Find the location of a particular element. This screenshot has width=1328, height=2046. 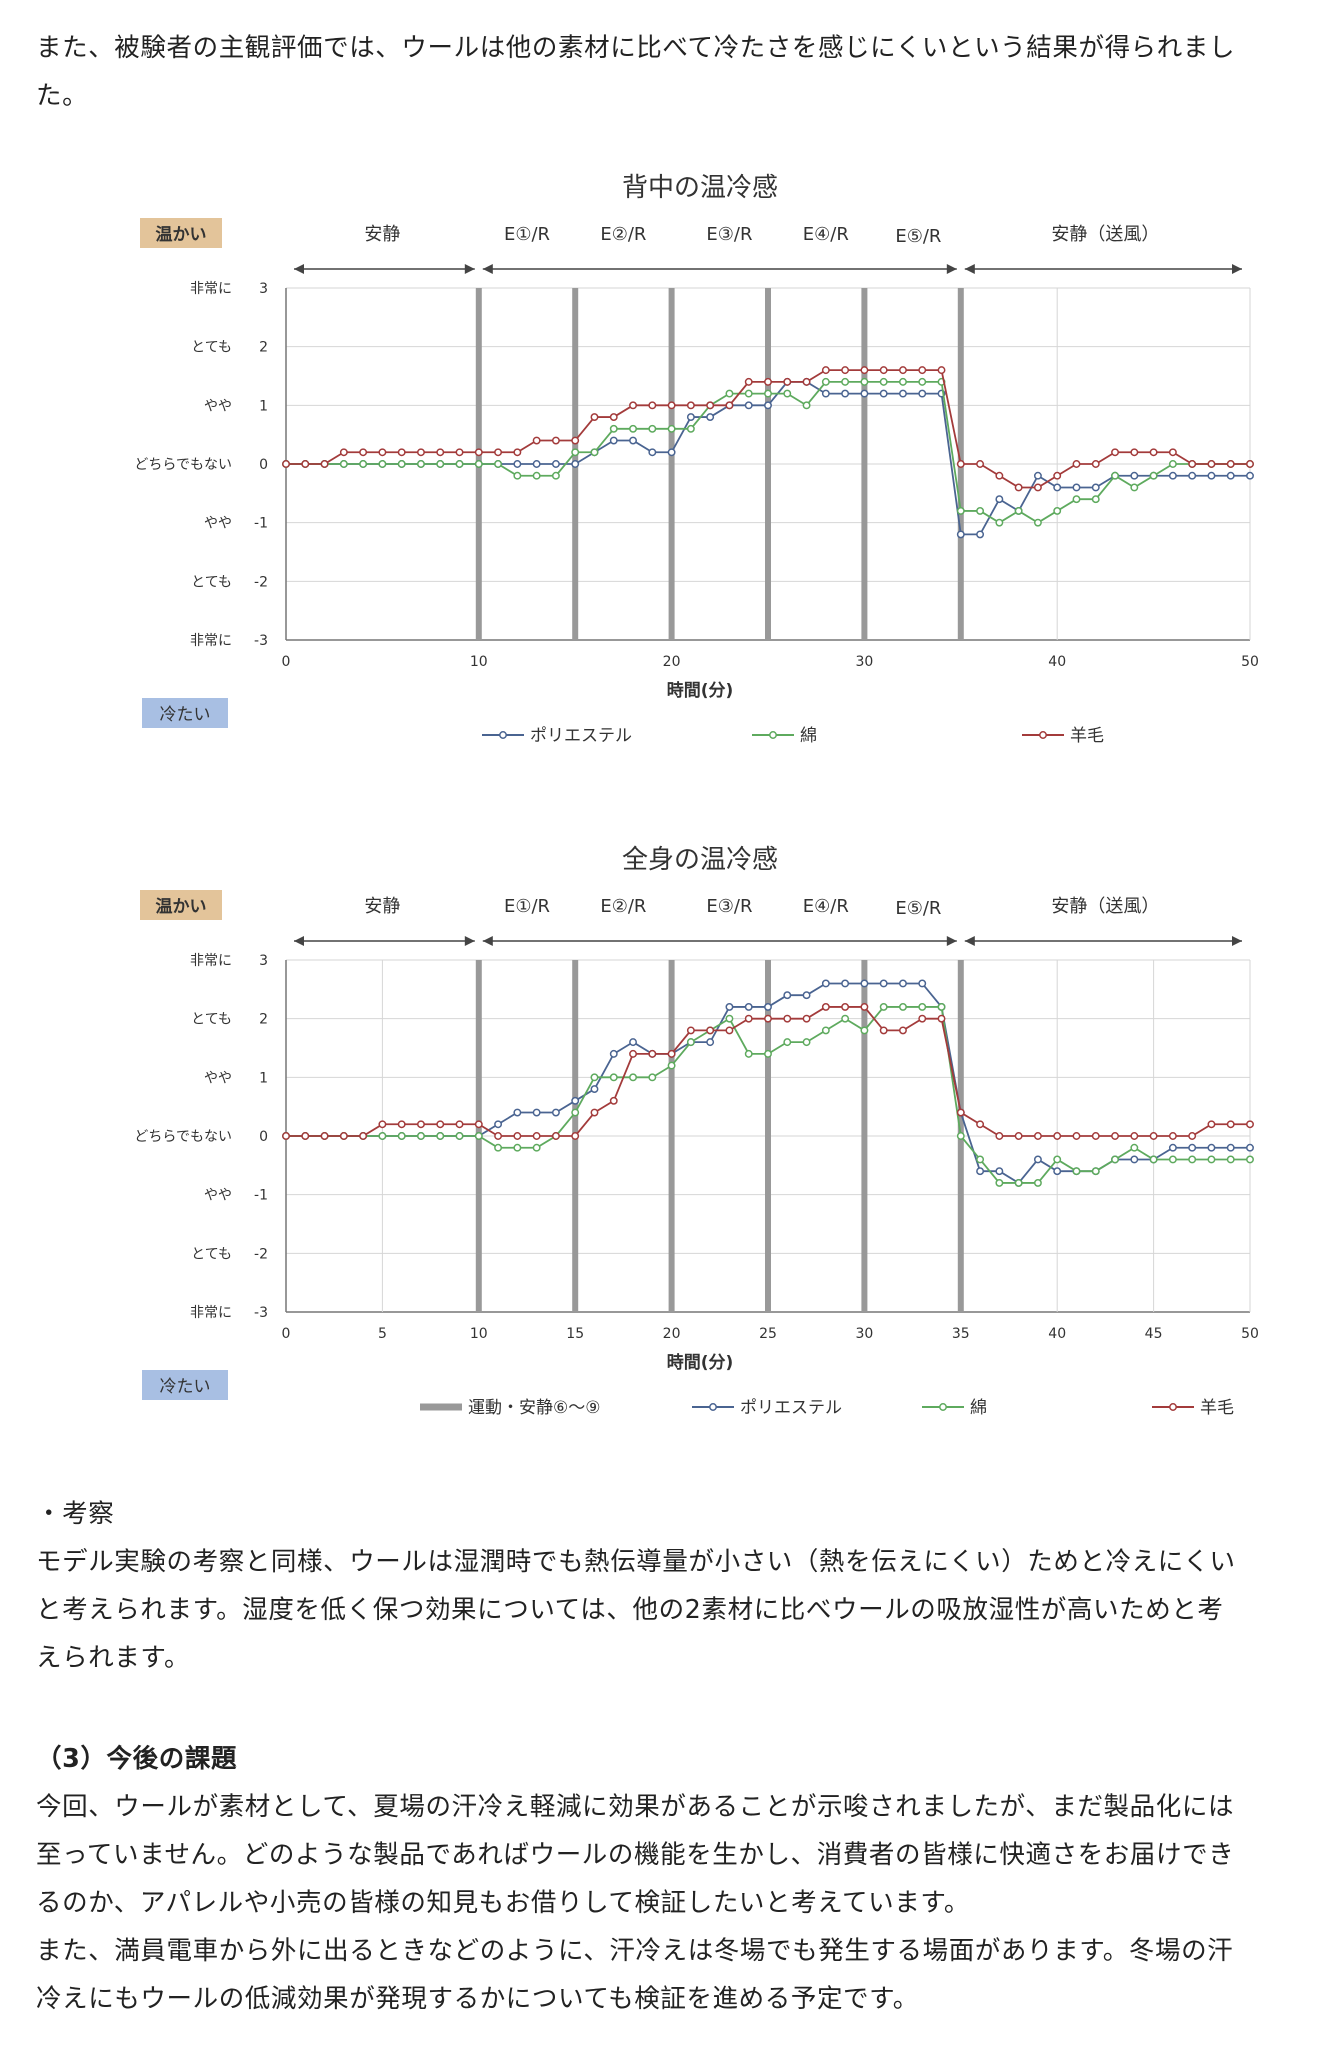

cold-badge: 冷たい is located at coordinates (185, 713).